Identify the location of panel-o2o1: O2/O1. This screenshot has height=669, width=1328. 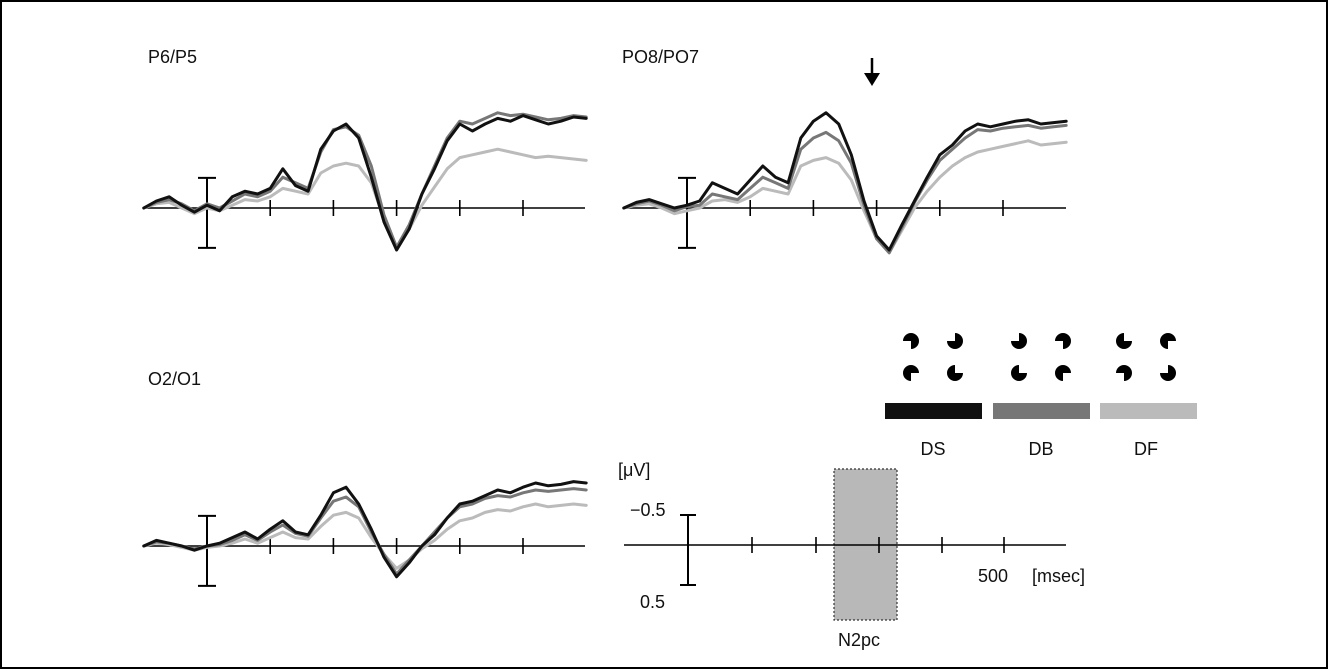
(365, 478).